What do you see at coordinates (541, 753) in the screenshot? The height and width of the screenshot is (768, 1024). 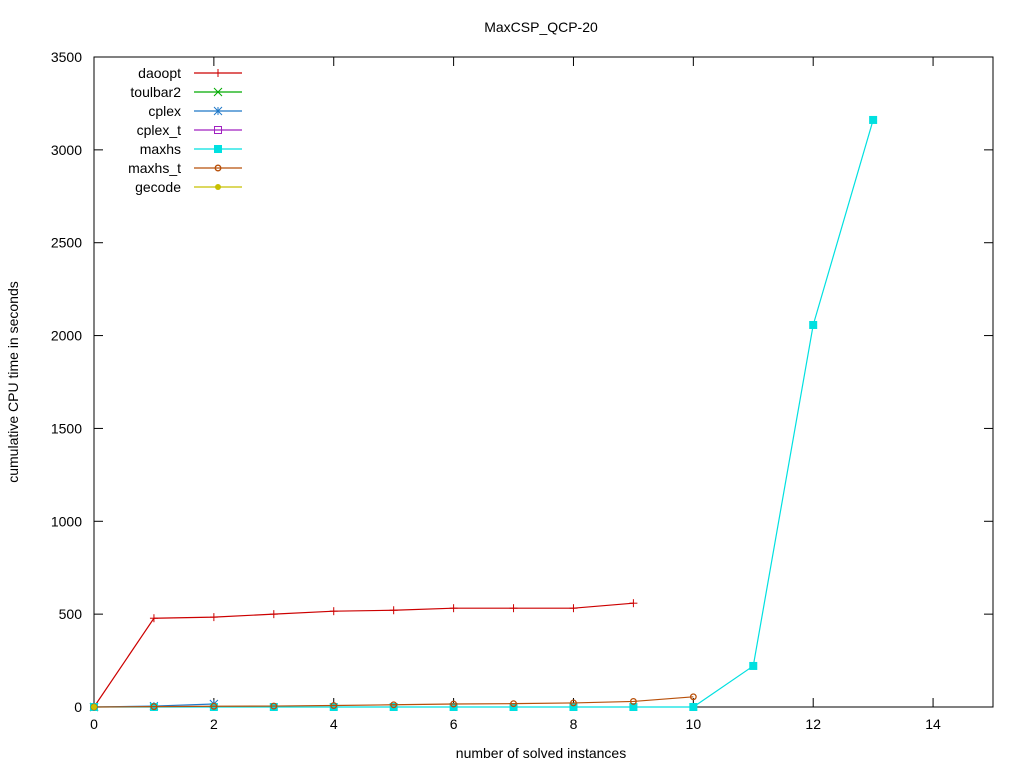 I see `x-axis-label: number of solved instances` at bounding box center [541, 753].